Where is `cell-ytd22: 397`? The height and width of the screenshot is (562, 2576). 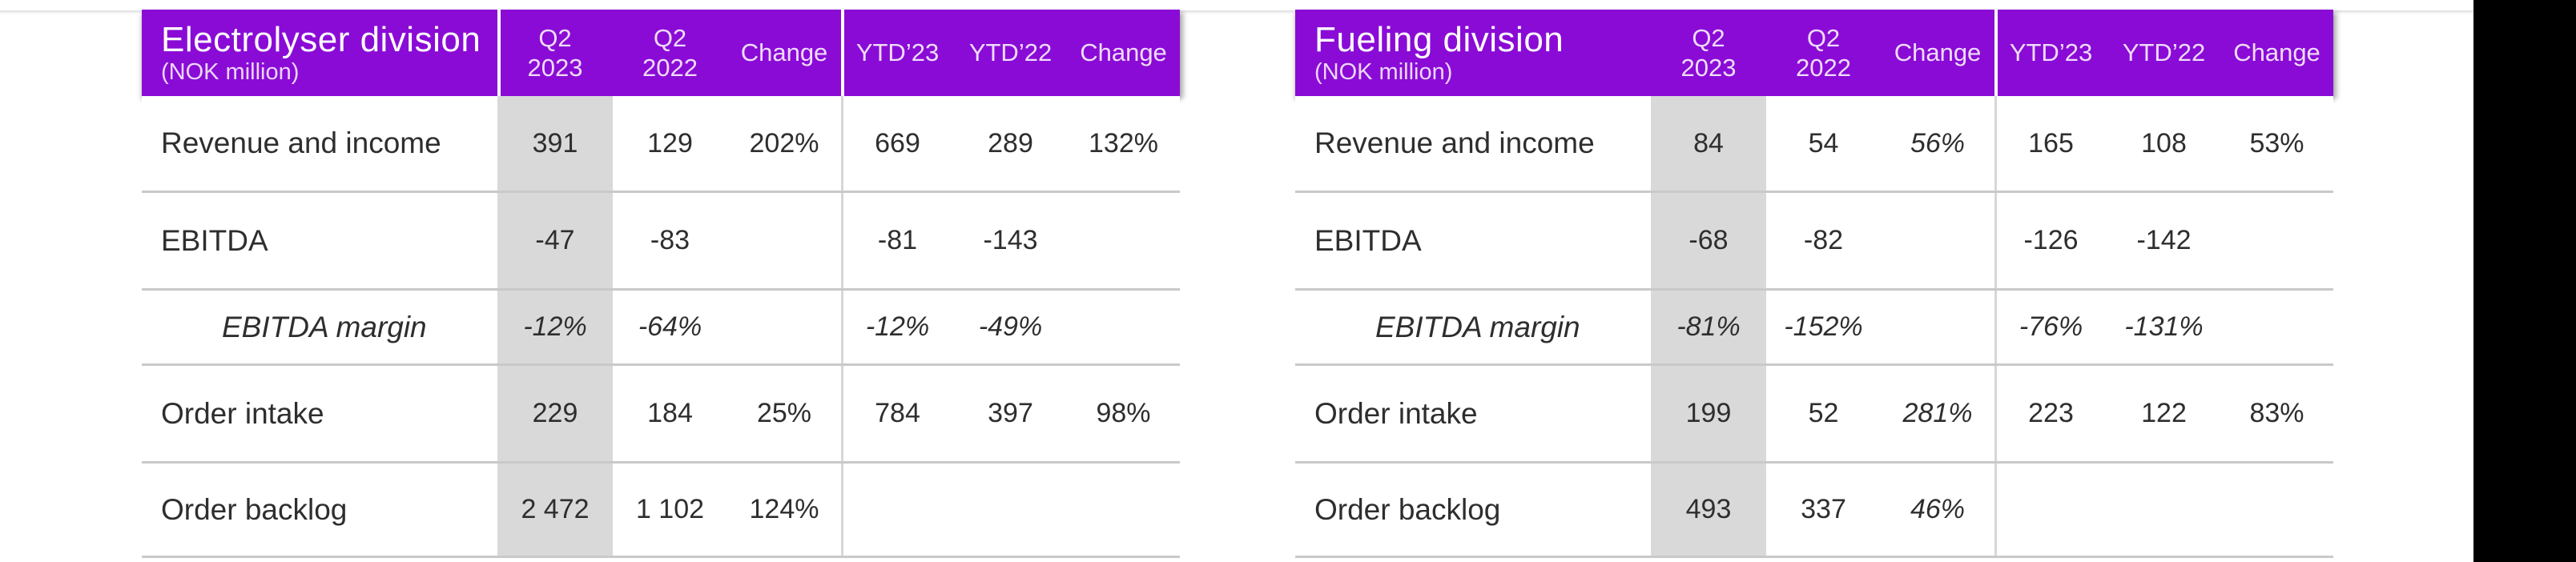
cell-ytd22: 397 is located at coordinates (1011, 413).